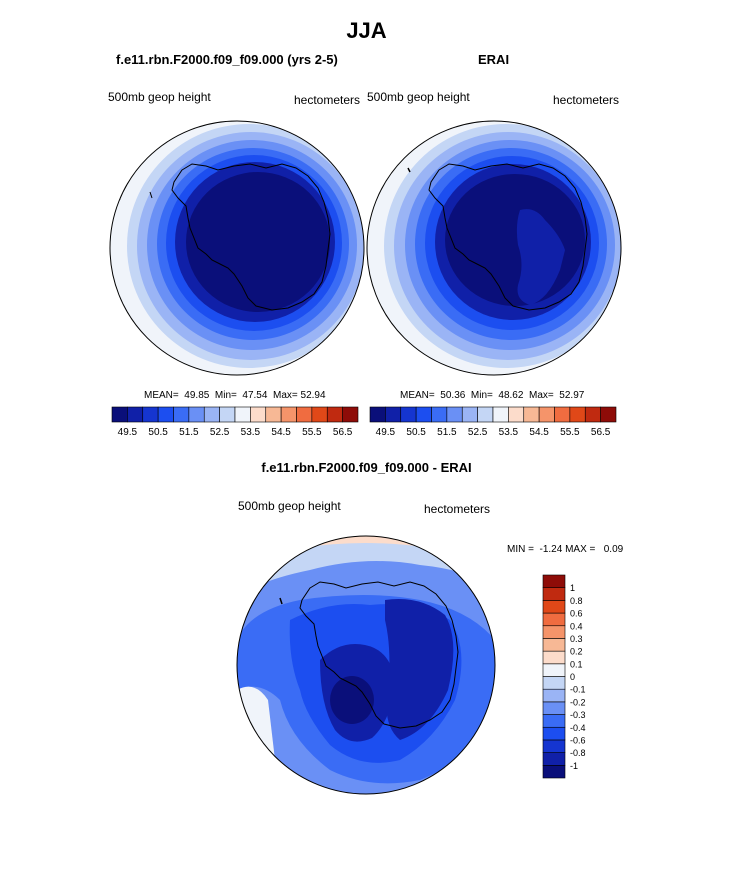  What do you see at coordinates (578, 728) in the screenshot?
I see `colorbar-diff-tick-label: -0.4` at bounding box center [578, 728].